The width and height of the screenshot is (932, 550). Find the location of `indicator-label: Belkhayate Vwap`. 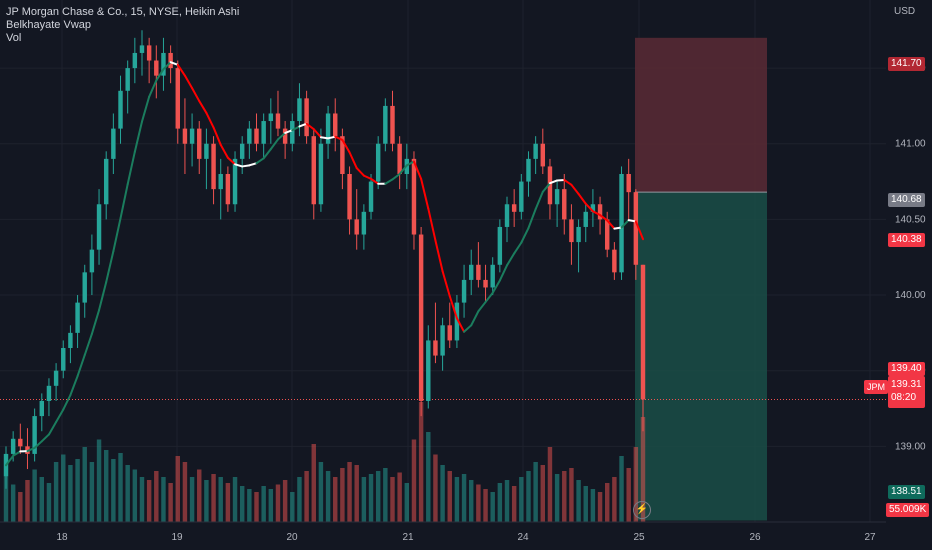

indicator-label: Belkhayate Vwap is located at coordinates (48, 25).